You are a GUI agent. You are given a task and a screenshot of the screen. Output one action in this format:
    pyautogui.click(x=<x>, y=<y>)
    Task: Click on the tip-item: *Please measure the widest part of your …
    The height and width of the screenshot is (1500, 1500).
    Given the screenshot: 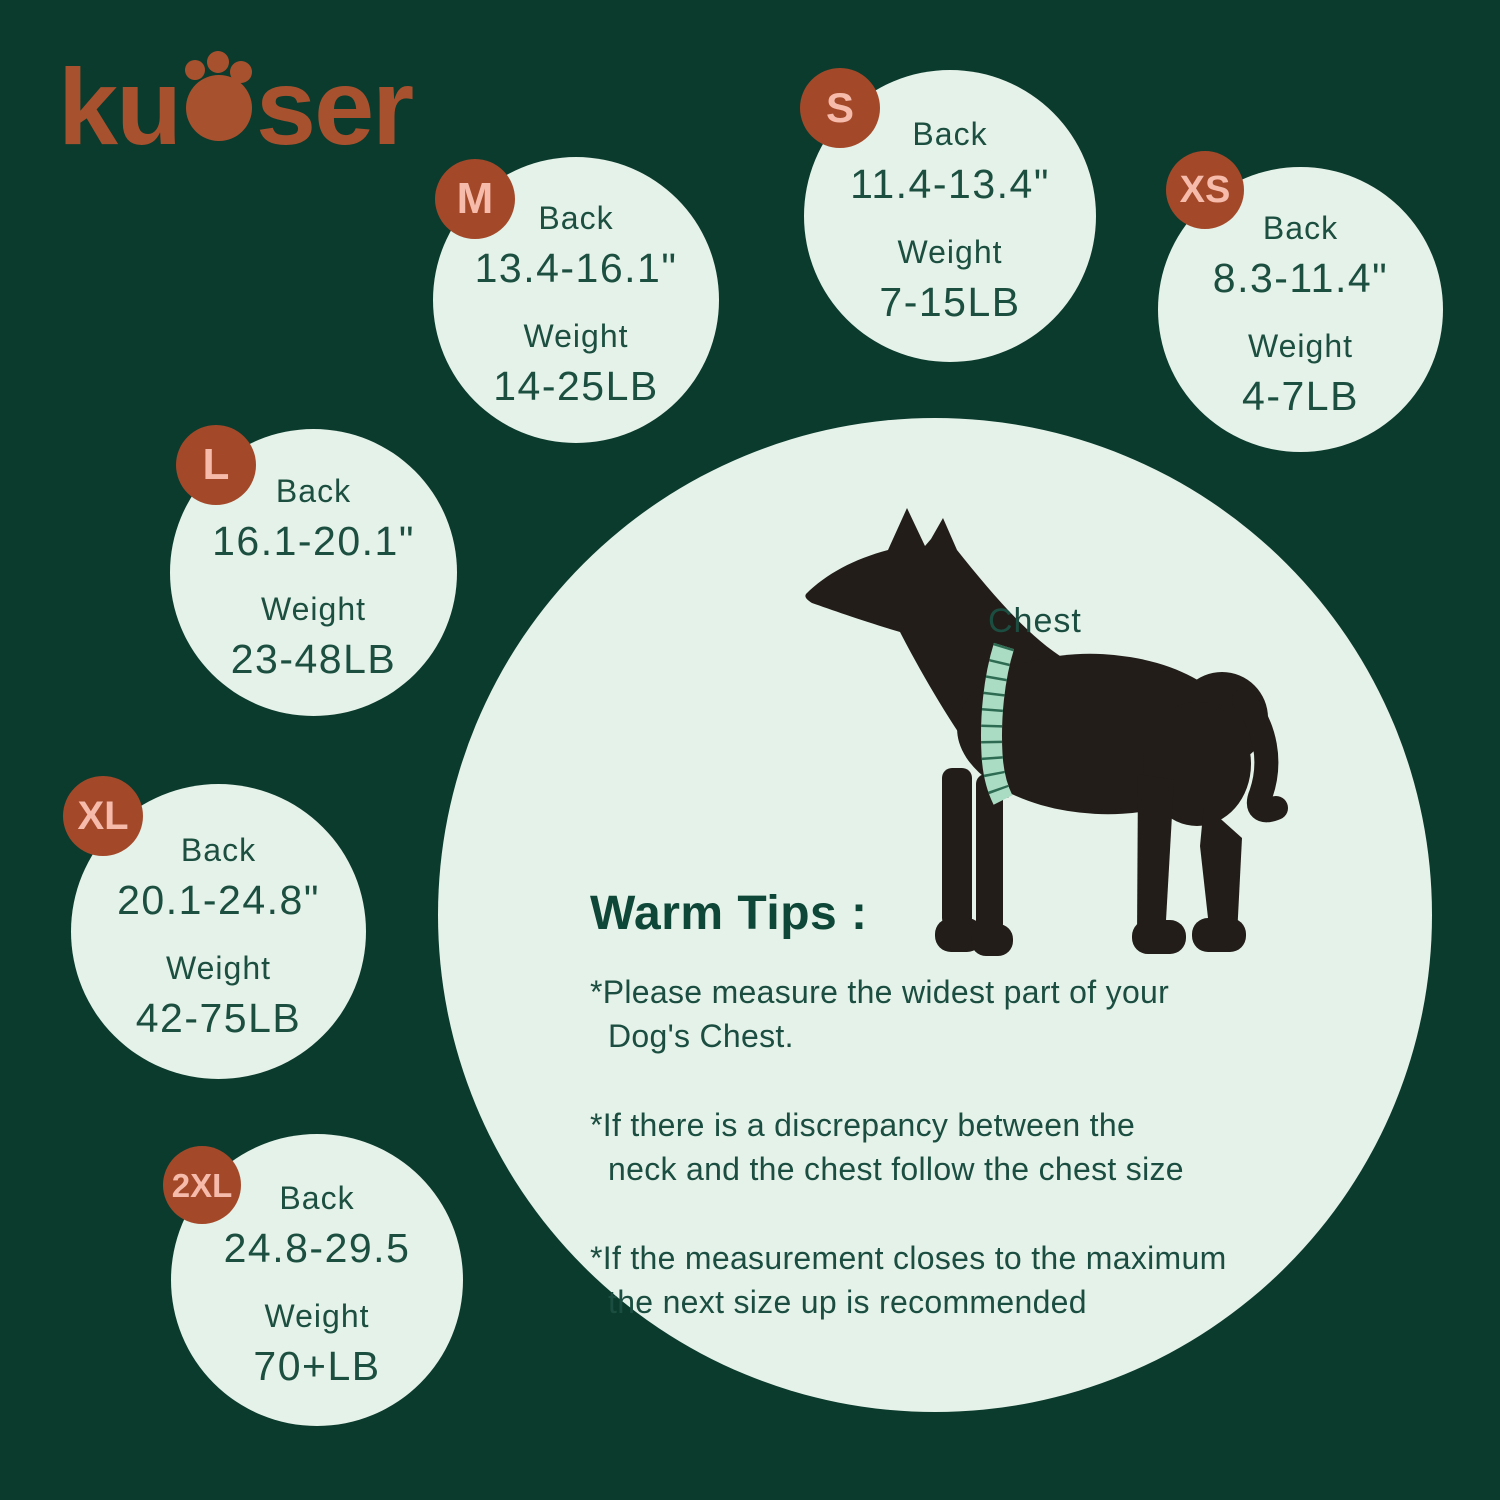 What is the action you would take?
    pyautogui.click(x=880, y=1014)
    